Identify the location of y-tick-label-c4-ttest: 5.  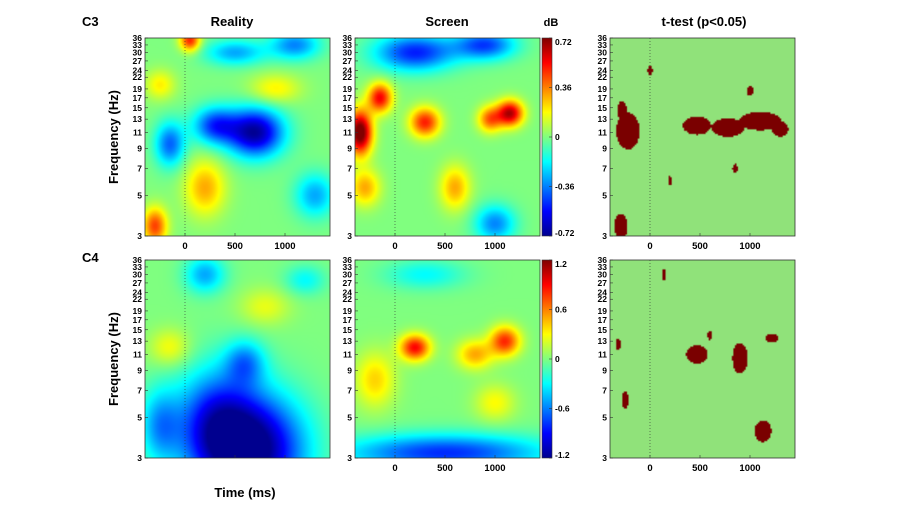
(604, 417).